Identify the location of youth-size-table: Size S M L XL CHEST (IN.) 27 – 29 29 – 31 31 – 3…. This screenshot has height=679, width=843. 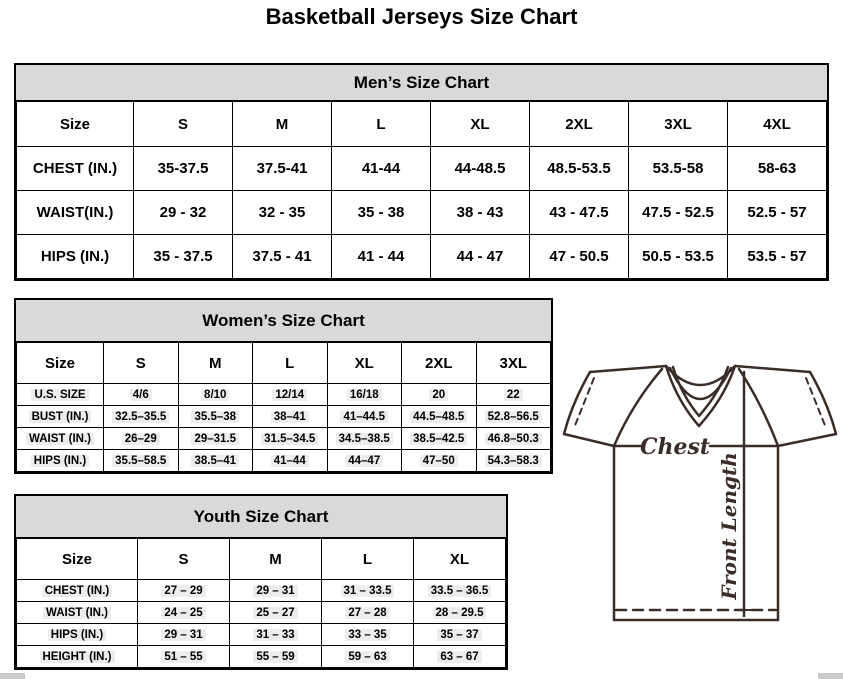
(261, 603).